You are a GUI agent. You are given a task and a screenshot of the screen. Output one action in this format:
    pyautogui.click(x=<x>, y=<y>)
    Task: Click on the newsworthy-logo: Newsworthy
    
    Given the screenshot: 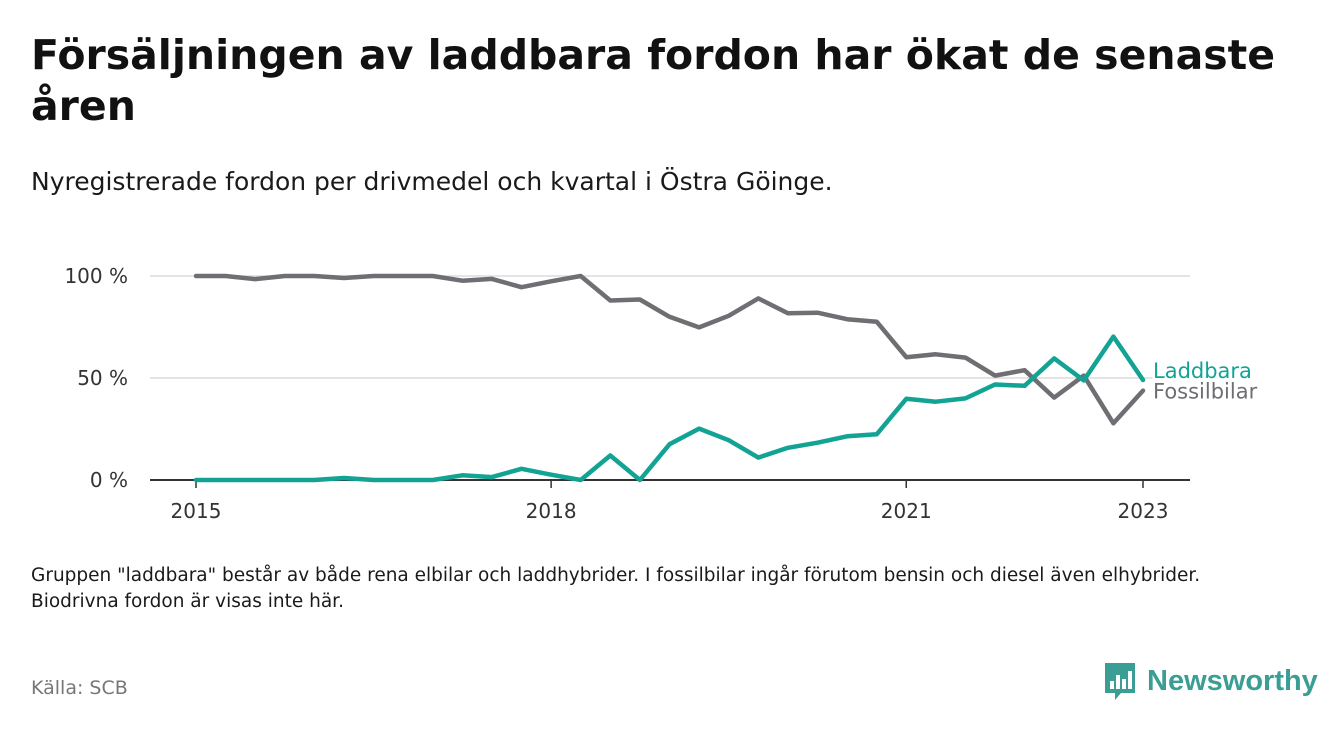 What is the action you would take?
    pyautogui.click(x=1210, y=681)
    